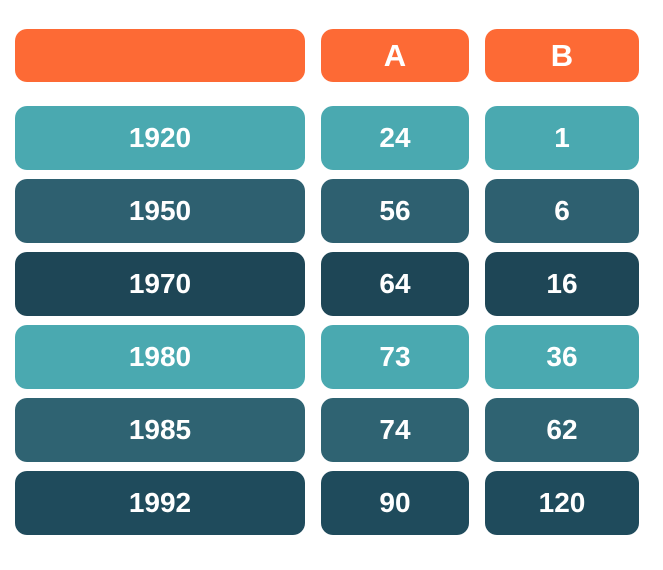 This screenshot has width=663, height=570. Describe the element at coordinates (562, 357) in the screenshot. I see `row-b-cell: 36` at that location.